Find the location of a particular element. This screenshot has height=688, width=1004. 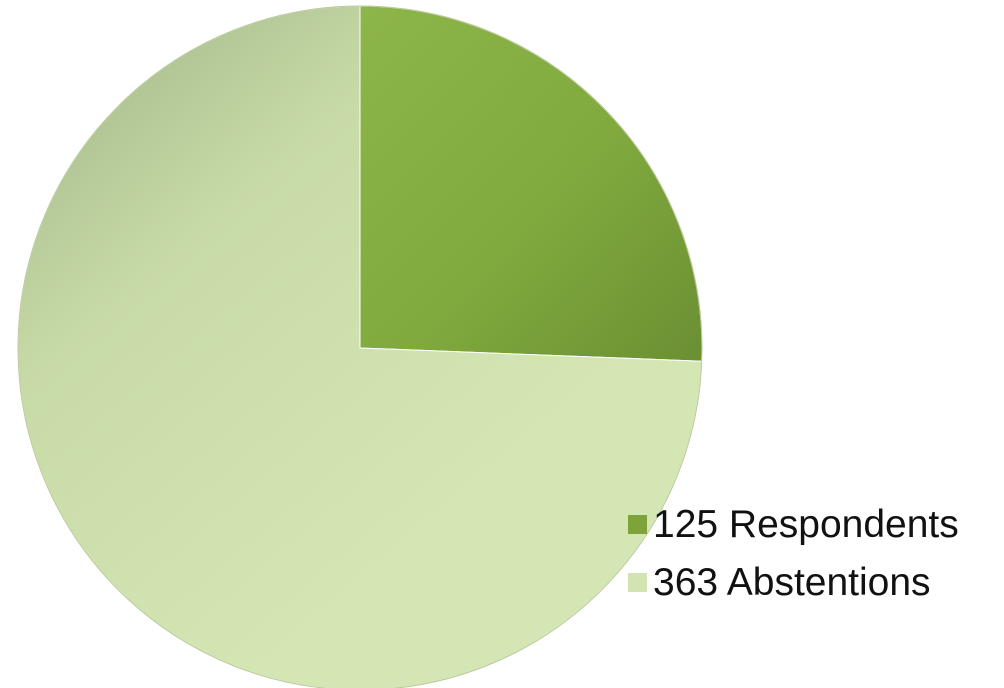

legend-label-respondents: 125 Respondents is located at coordinates (806, 524).